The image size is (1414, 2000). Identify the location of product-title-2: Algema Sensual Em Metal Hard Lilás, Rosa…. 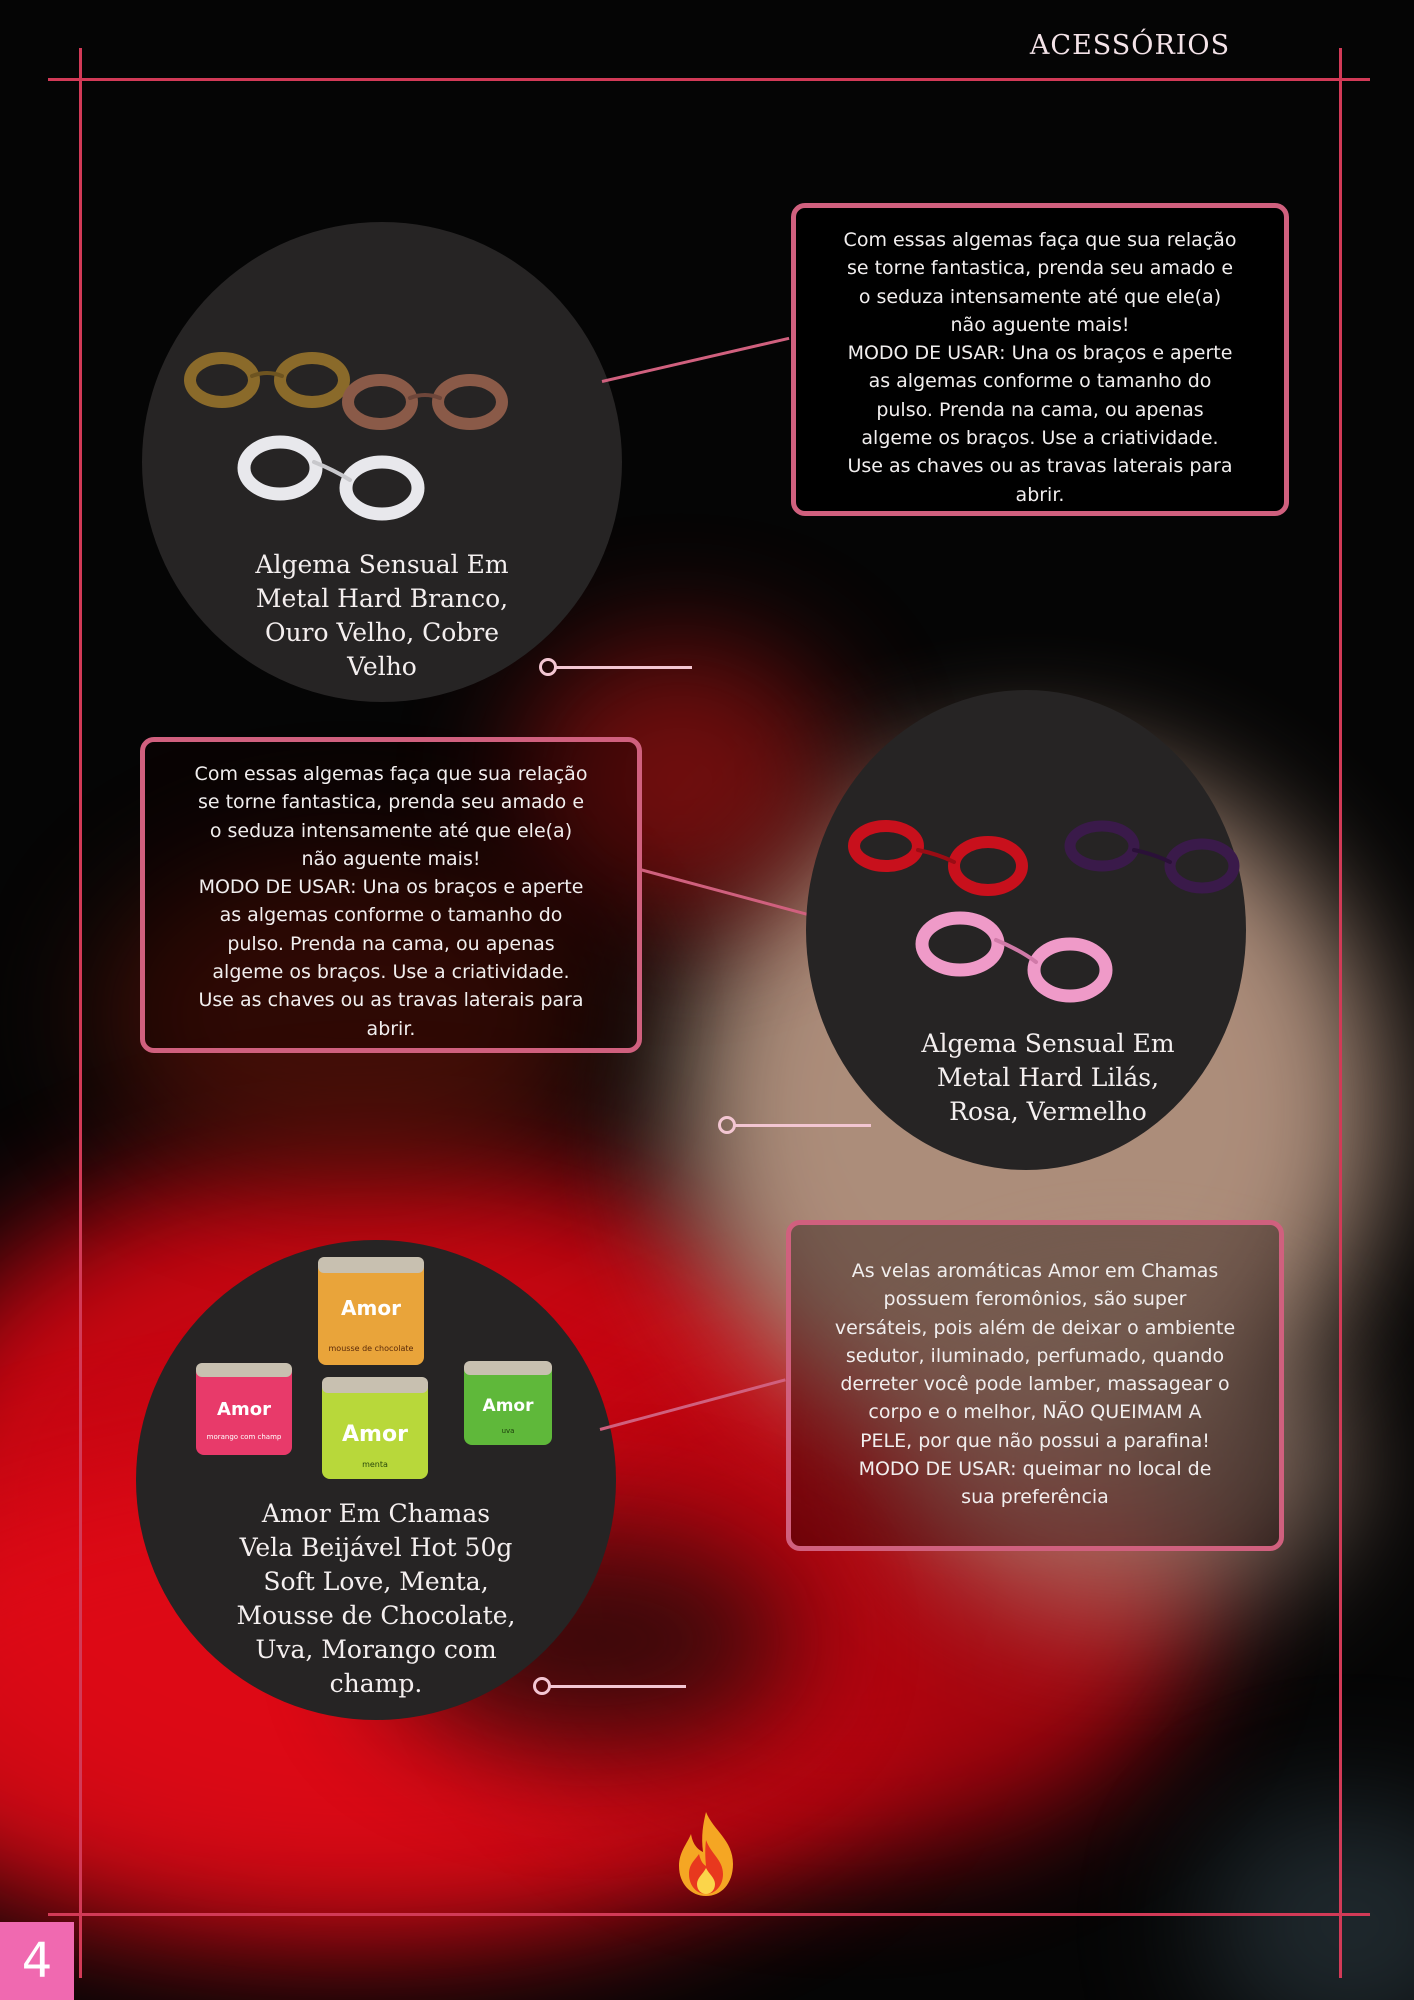
(1048, 1078).